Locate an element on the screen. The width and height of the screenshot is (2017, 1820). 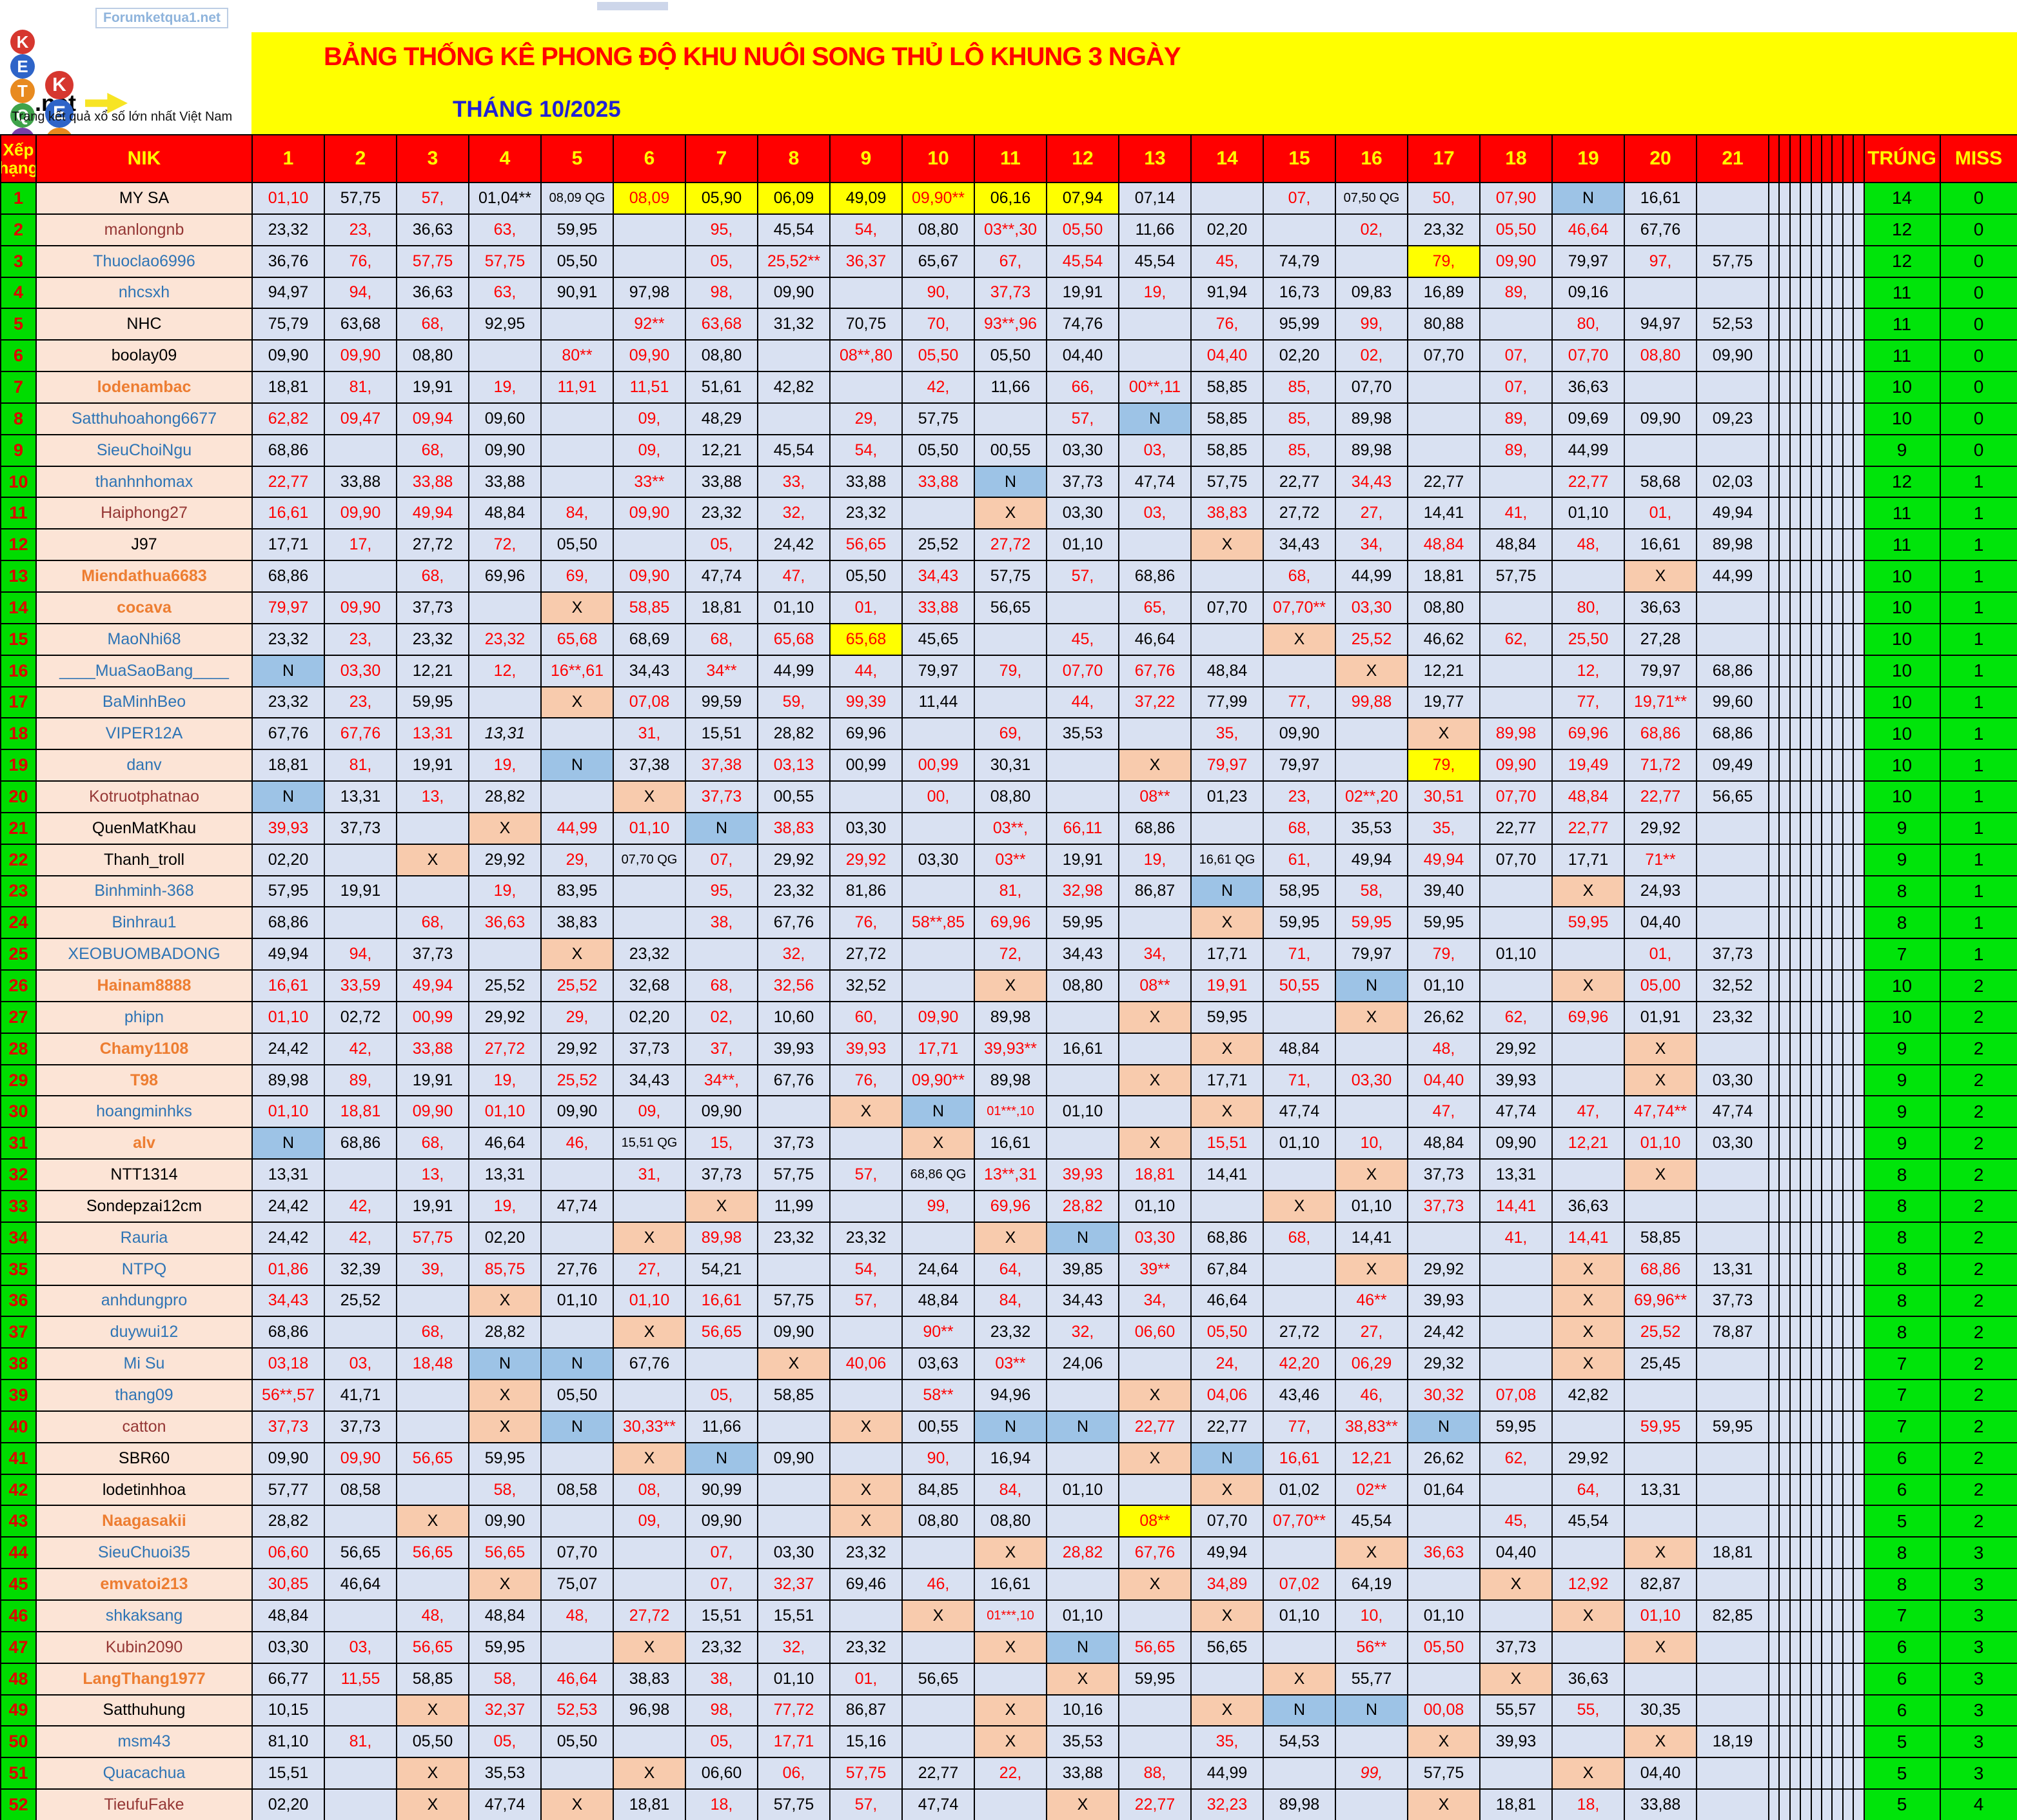
day-cell: 41, is located at coordinates (1517, 514).